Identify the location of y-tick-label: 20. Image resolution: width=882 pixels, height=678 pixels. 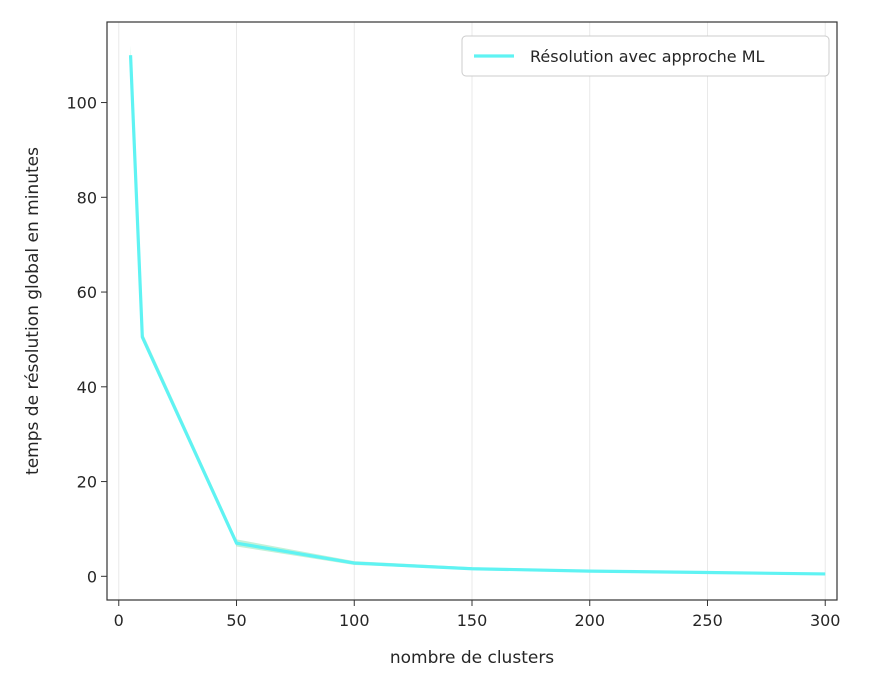
(87, 482).